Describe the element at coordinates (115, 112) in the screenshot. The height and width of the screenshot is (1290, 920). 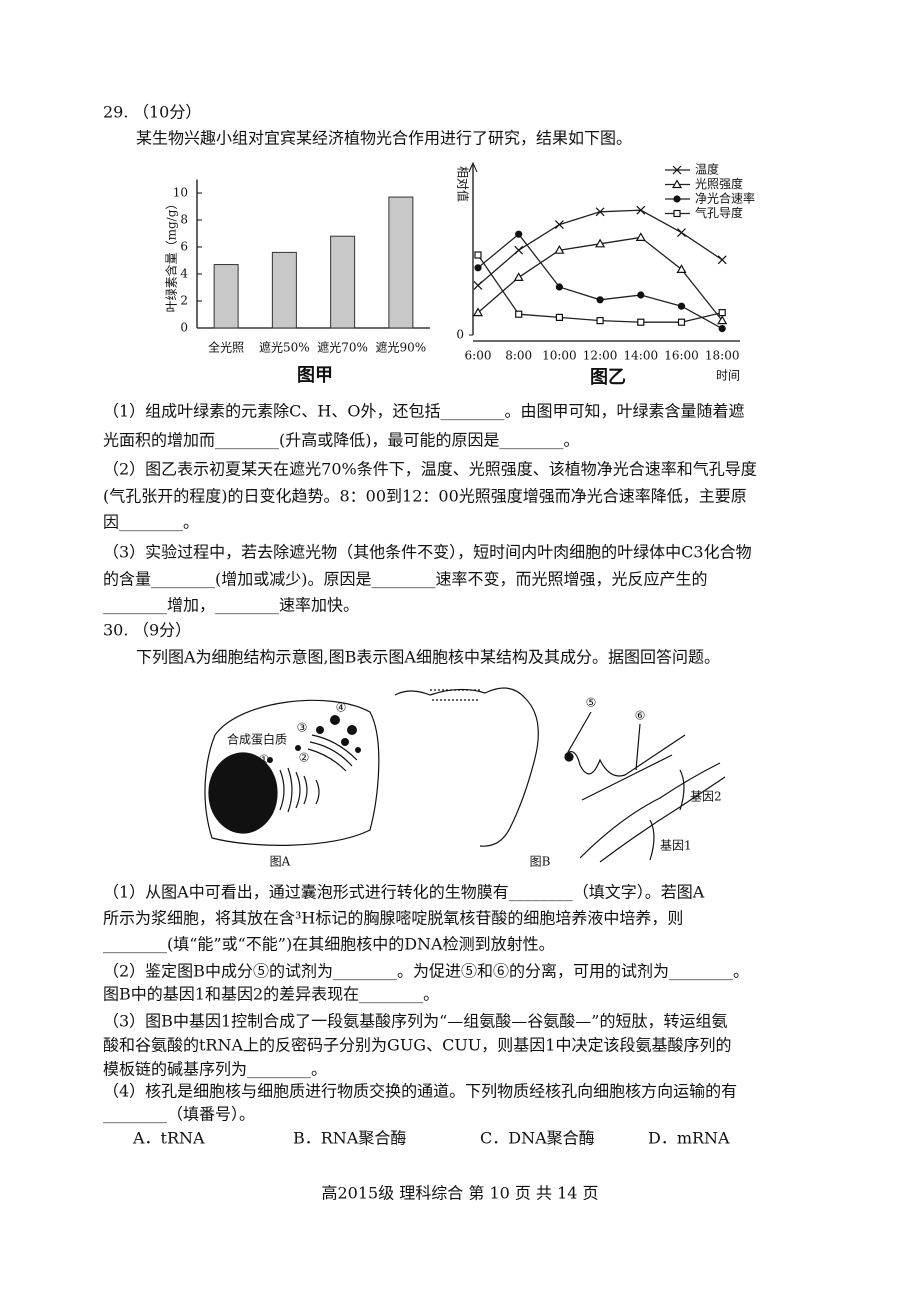
I see `question-number: 29.` at that location.